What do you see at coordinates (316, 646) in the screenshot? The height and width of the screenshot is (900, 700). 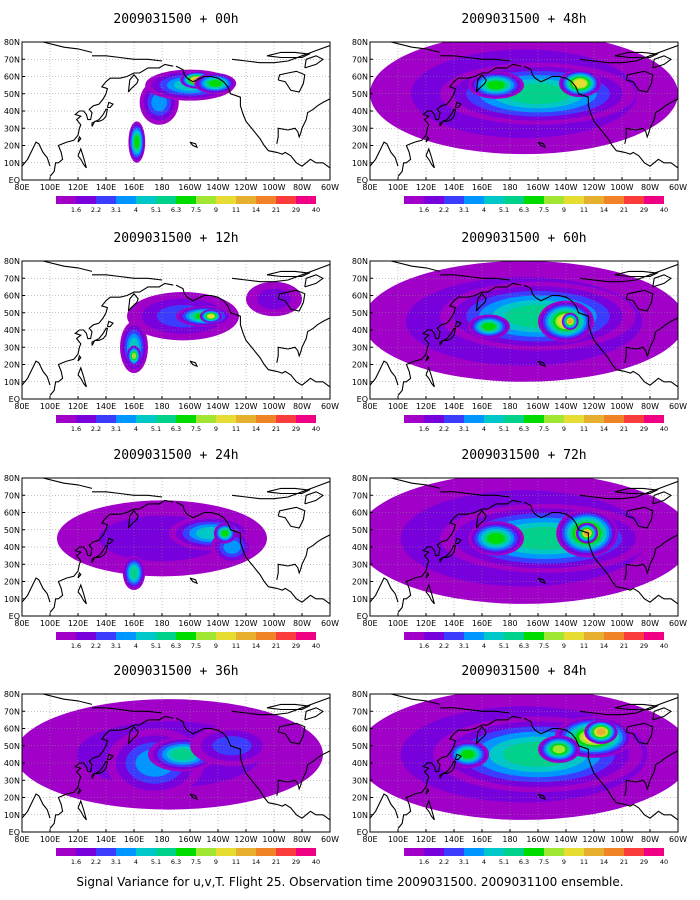 I see `colorbar-label: 40` at bounding box center [316, 646].